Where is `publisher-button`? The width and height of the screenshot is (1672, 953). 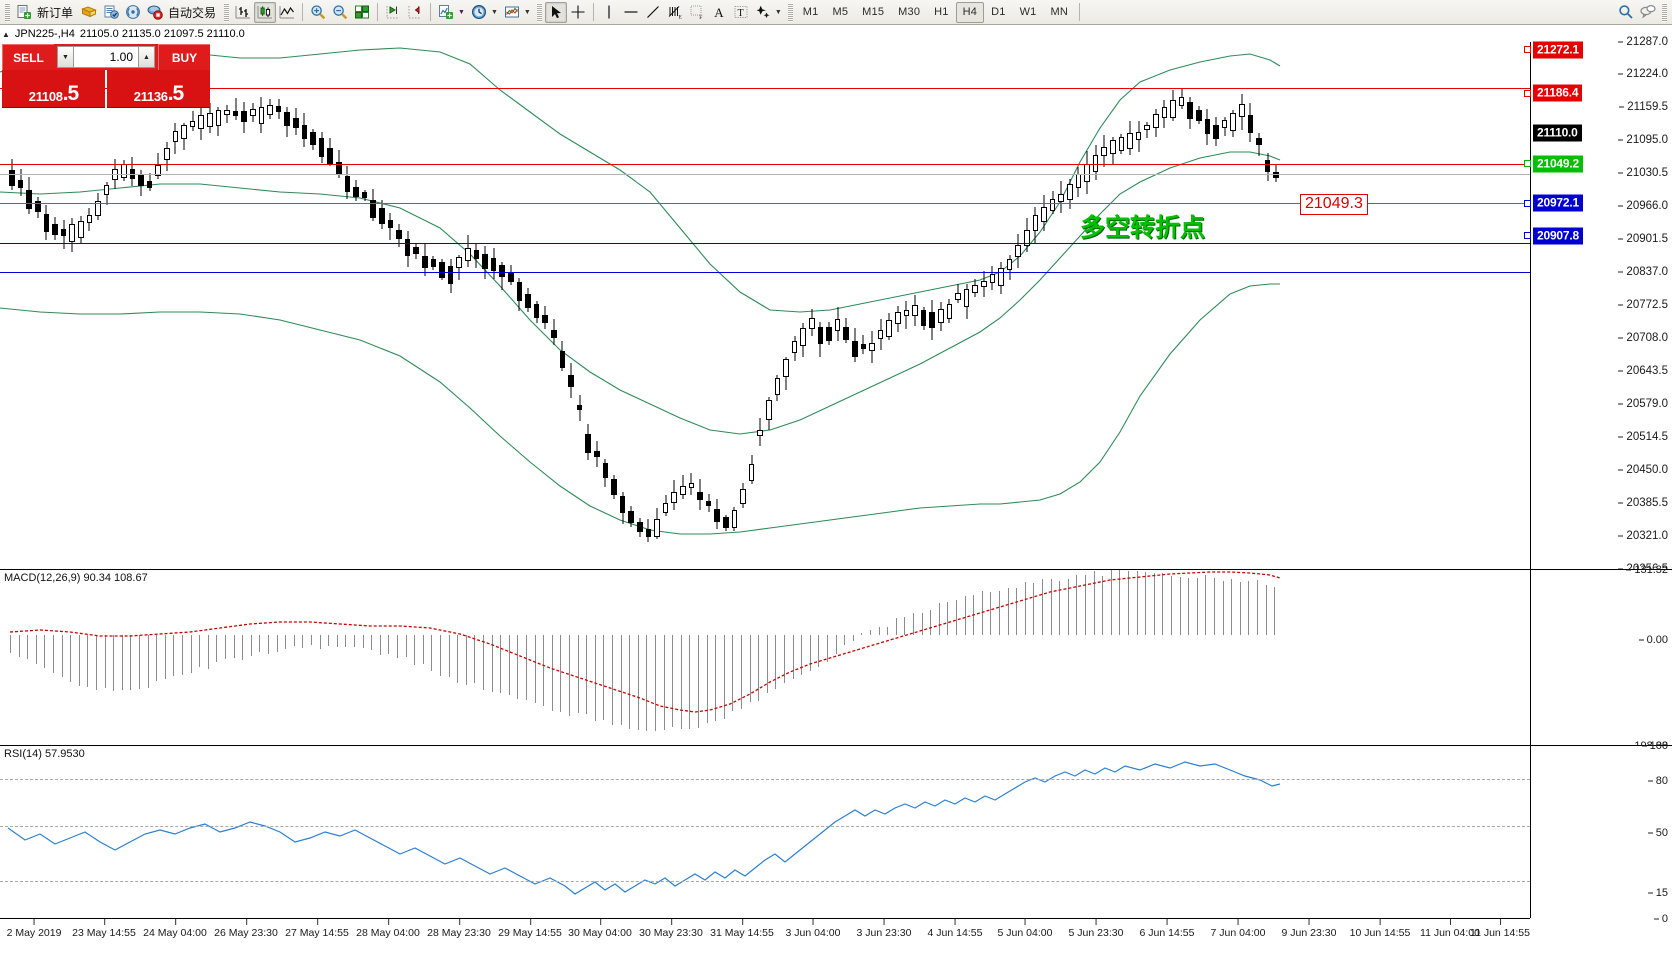 publisher-button is located at coordinates (111, 12).